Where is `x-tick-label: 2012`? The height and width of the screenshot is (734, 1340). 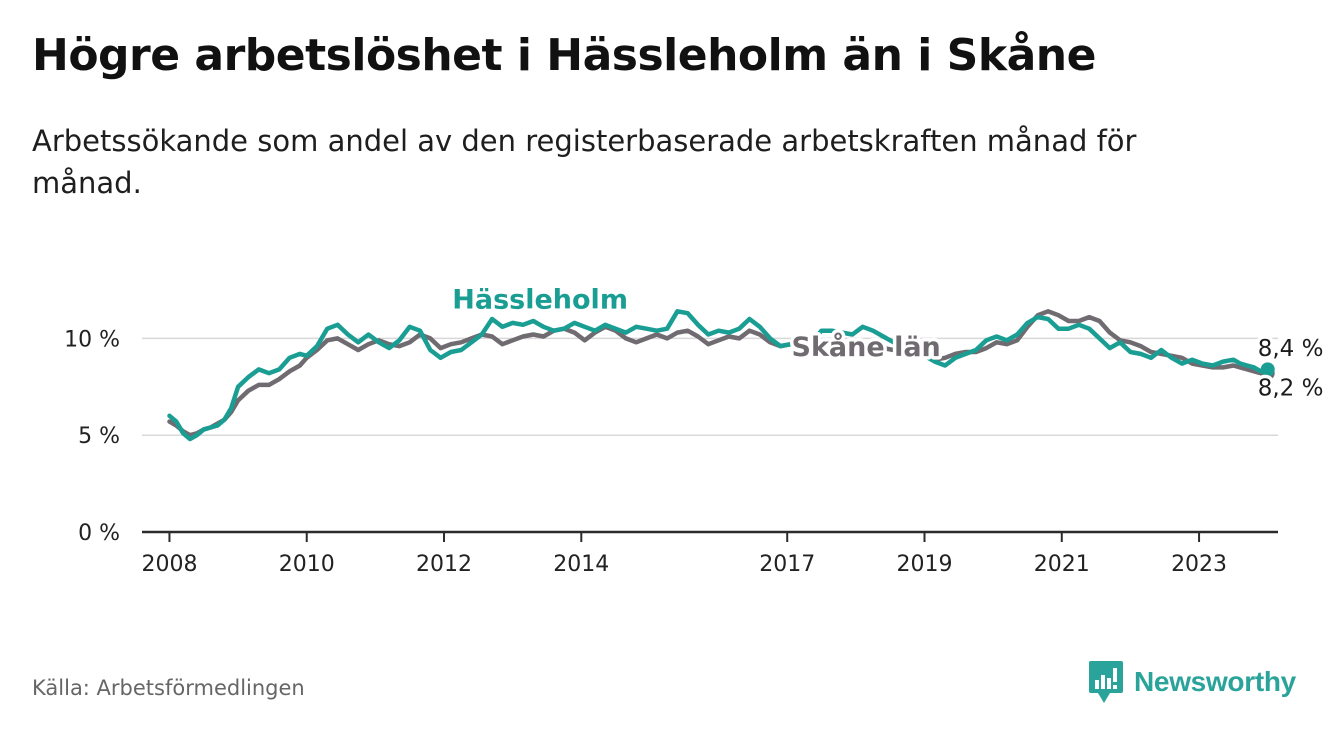 x-tick-label: 2012 is located at coordinates (444, 564).